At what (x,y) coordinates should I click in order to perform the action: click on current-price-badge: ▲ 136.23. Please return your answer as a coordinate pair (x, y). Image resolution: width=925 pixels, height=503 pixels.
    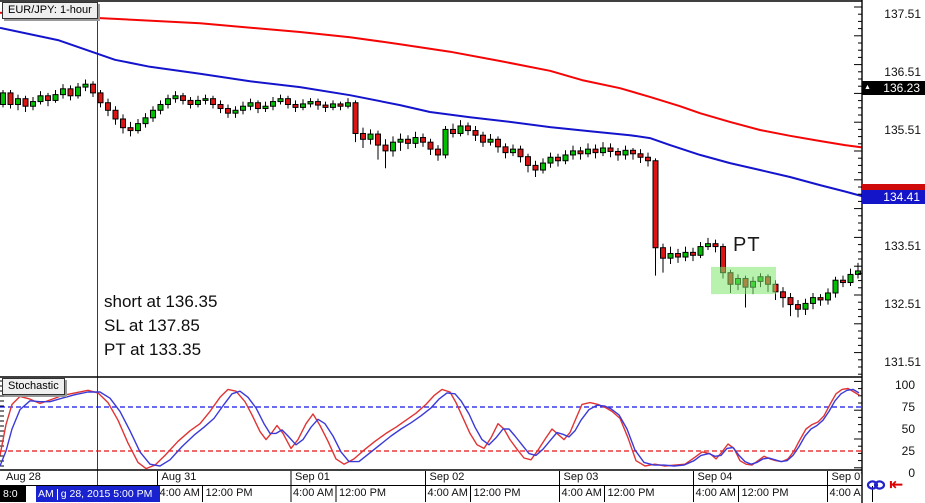
    Looking at the image, I should click on (893, 88).